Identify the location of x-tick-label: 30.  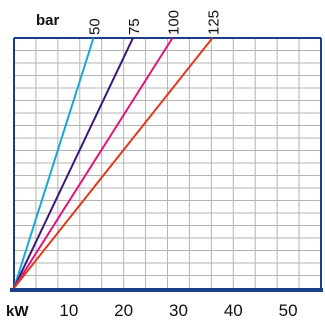
(178, 310).